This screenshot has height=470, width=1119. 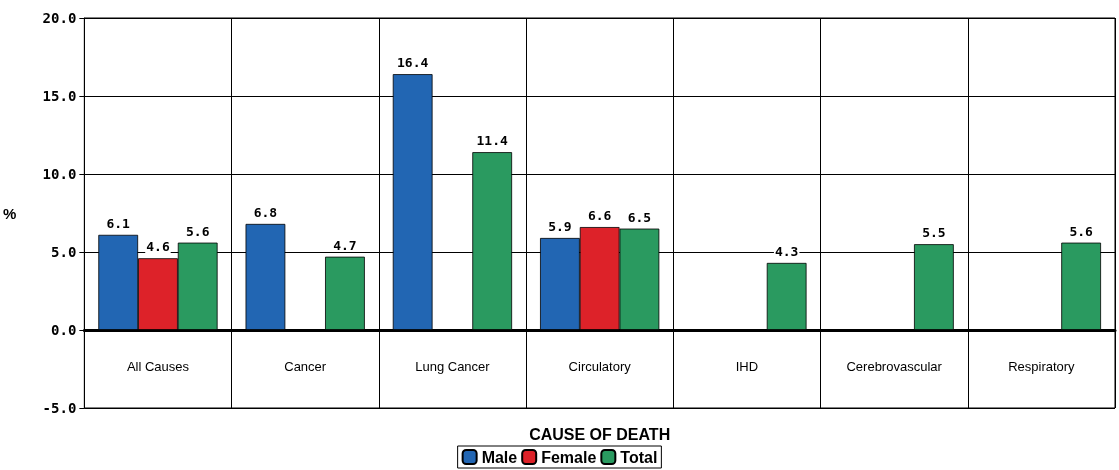 What do you see at coordinates (59, 174) in the screenshot?
I see `y-tick-label: 10.0` at bounding box center [59, 174].